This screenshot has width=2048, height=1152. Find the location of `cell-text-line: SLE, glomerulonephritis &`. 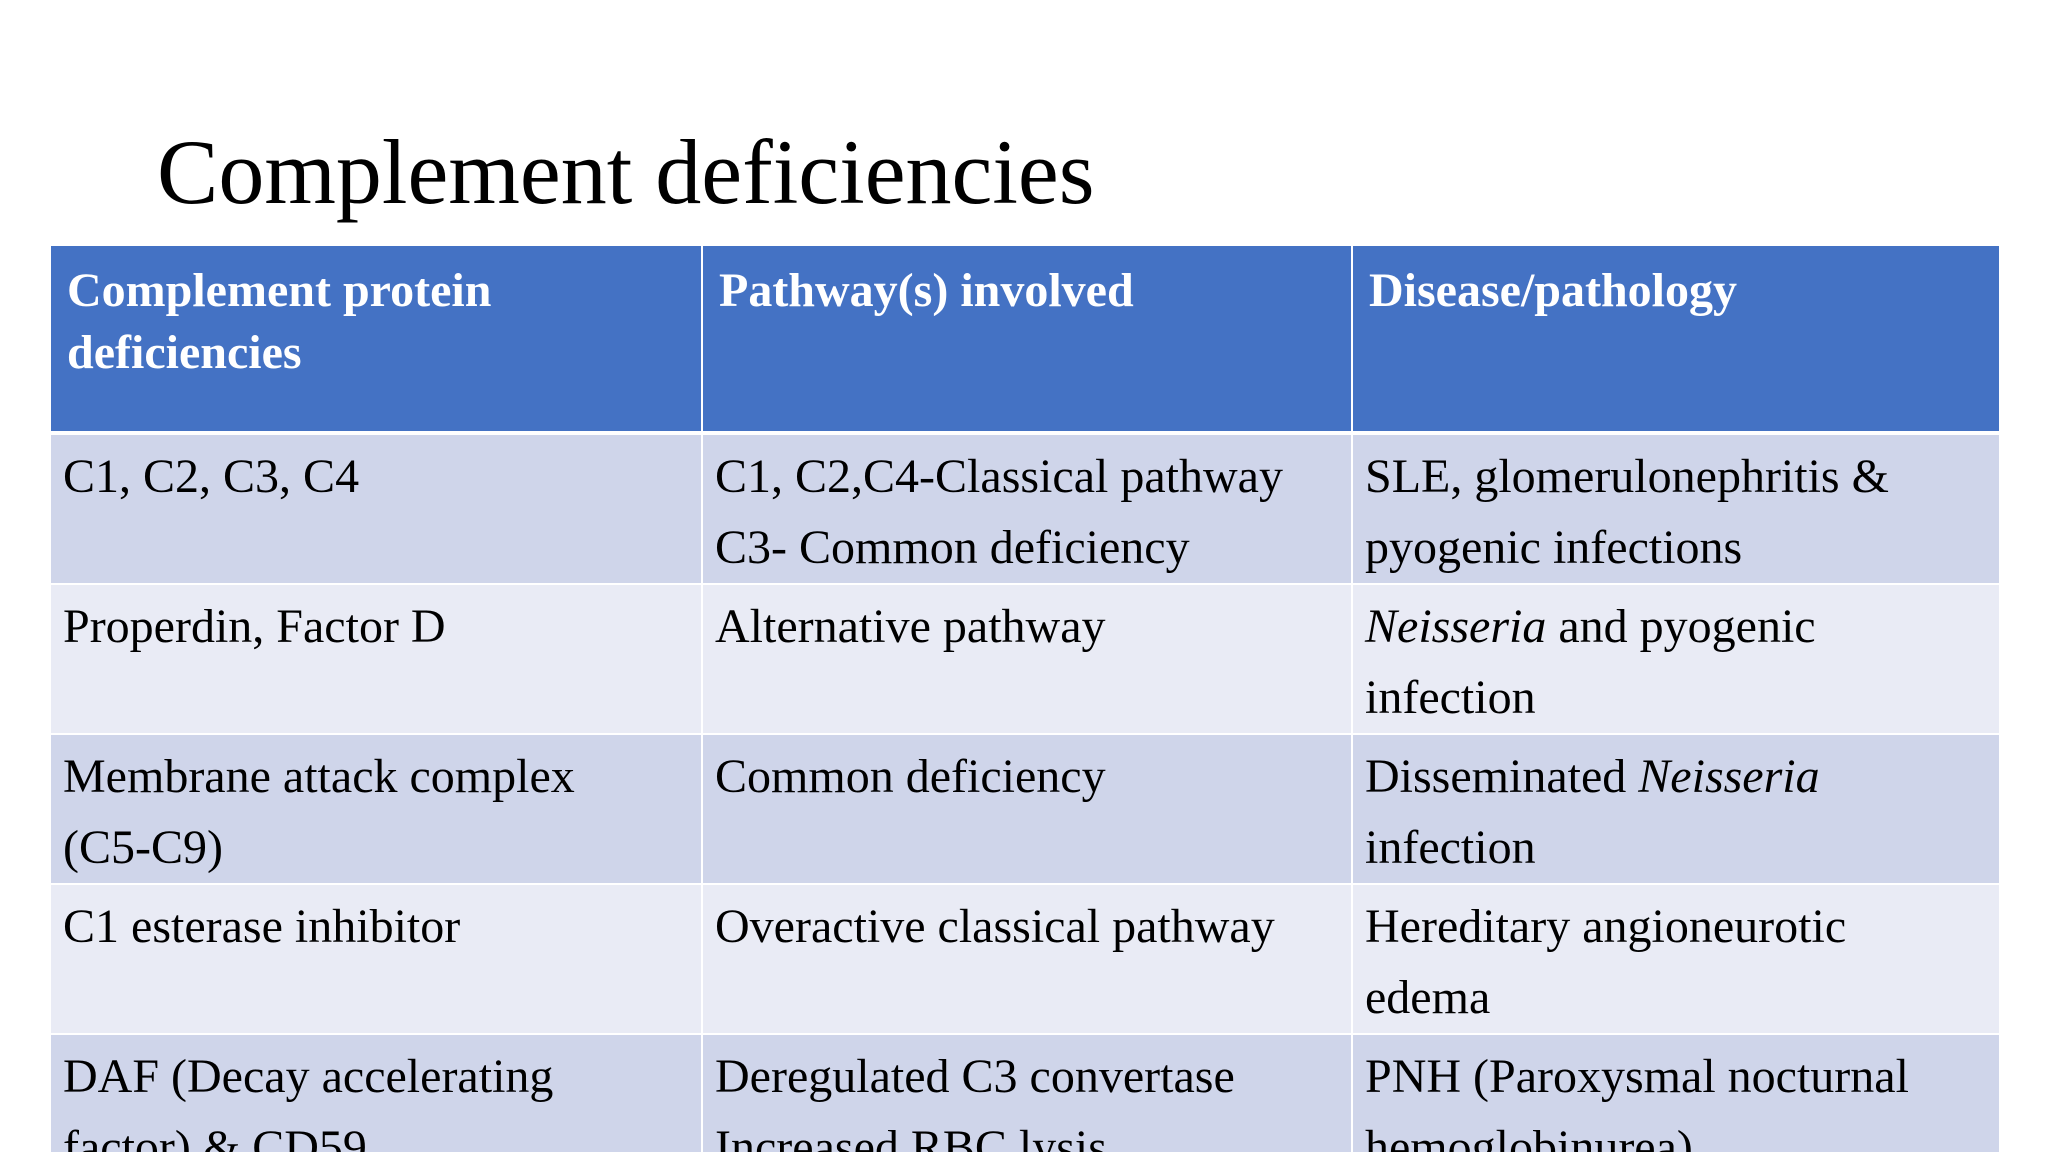

cell-text-line: SLE, glomerulonephritis & is located at coordinates (1677, 476).